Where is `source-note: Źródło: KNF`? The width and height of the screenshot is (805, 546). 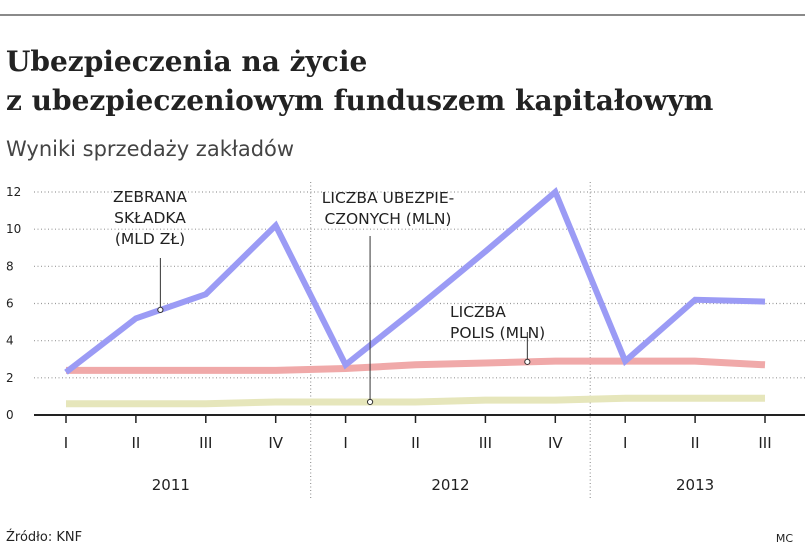
source-note: Źródło: KNF is located at coordinates (44, 537).